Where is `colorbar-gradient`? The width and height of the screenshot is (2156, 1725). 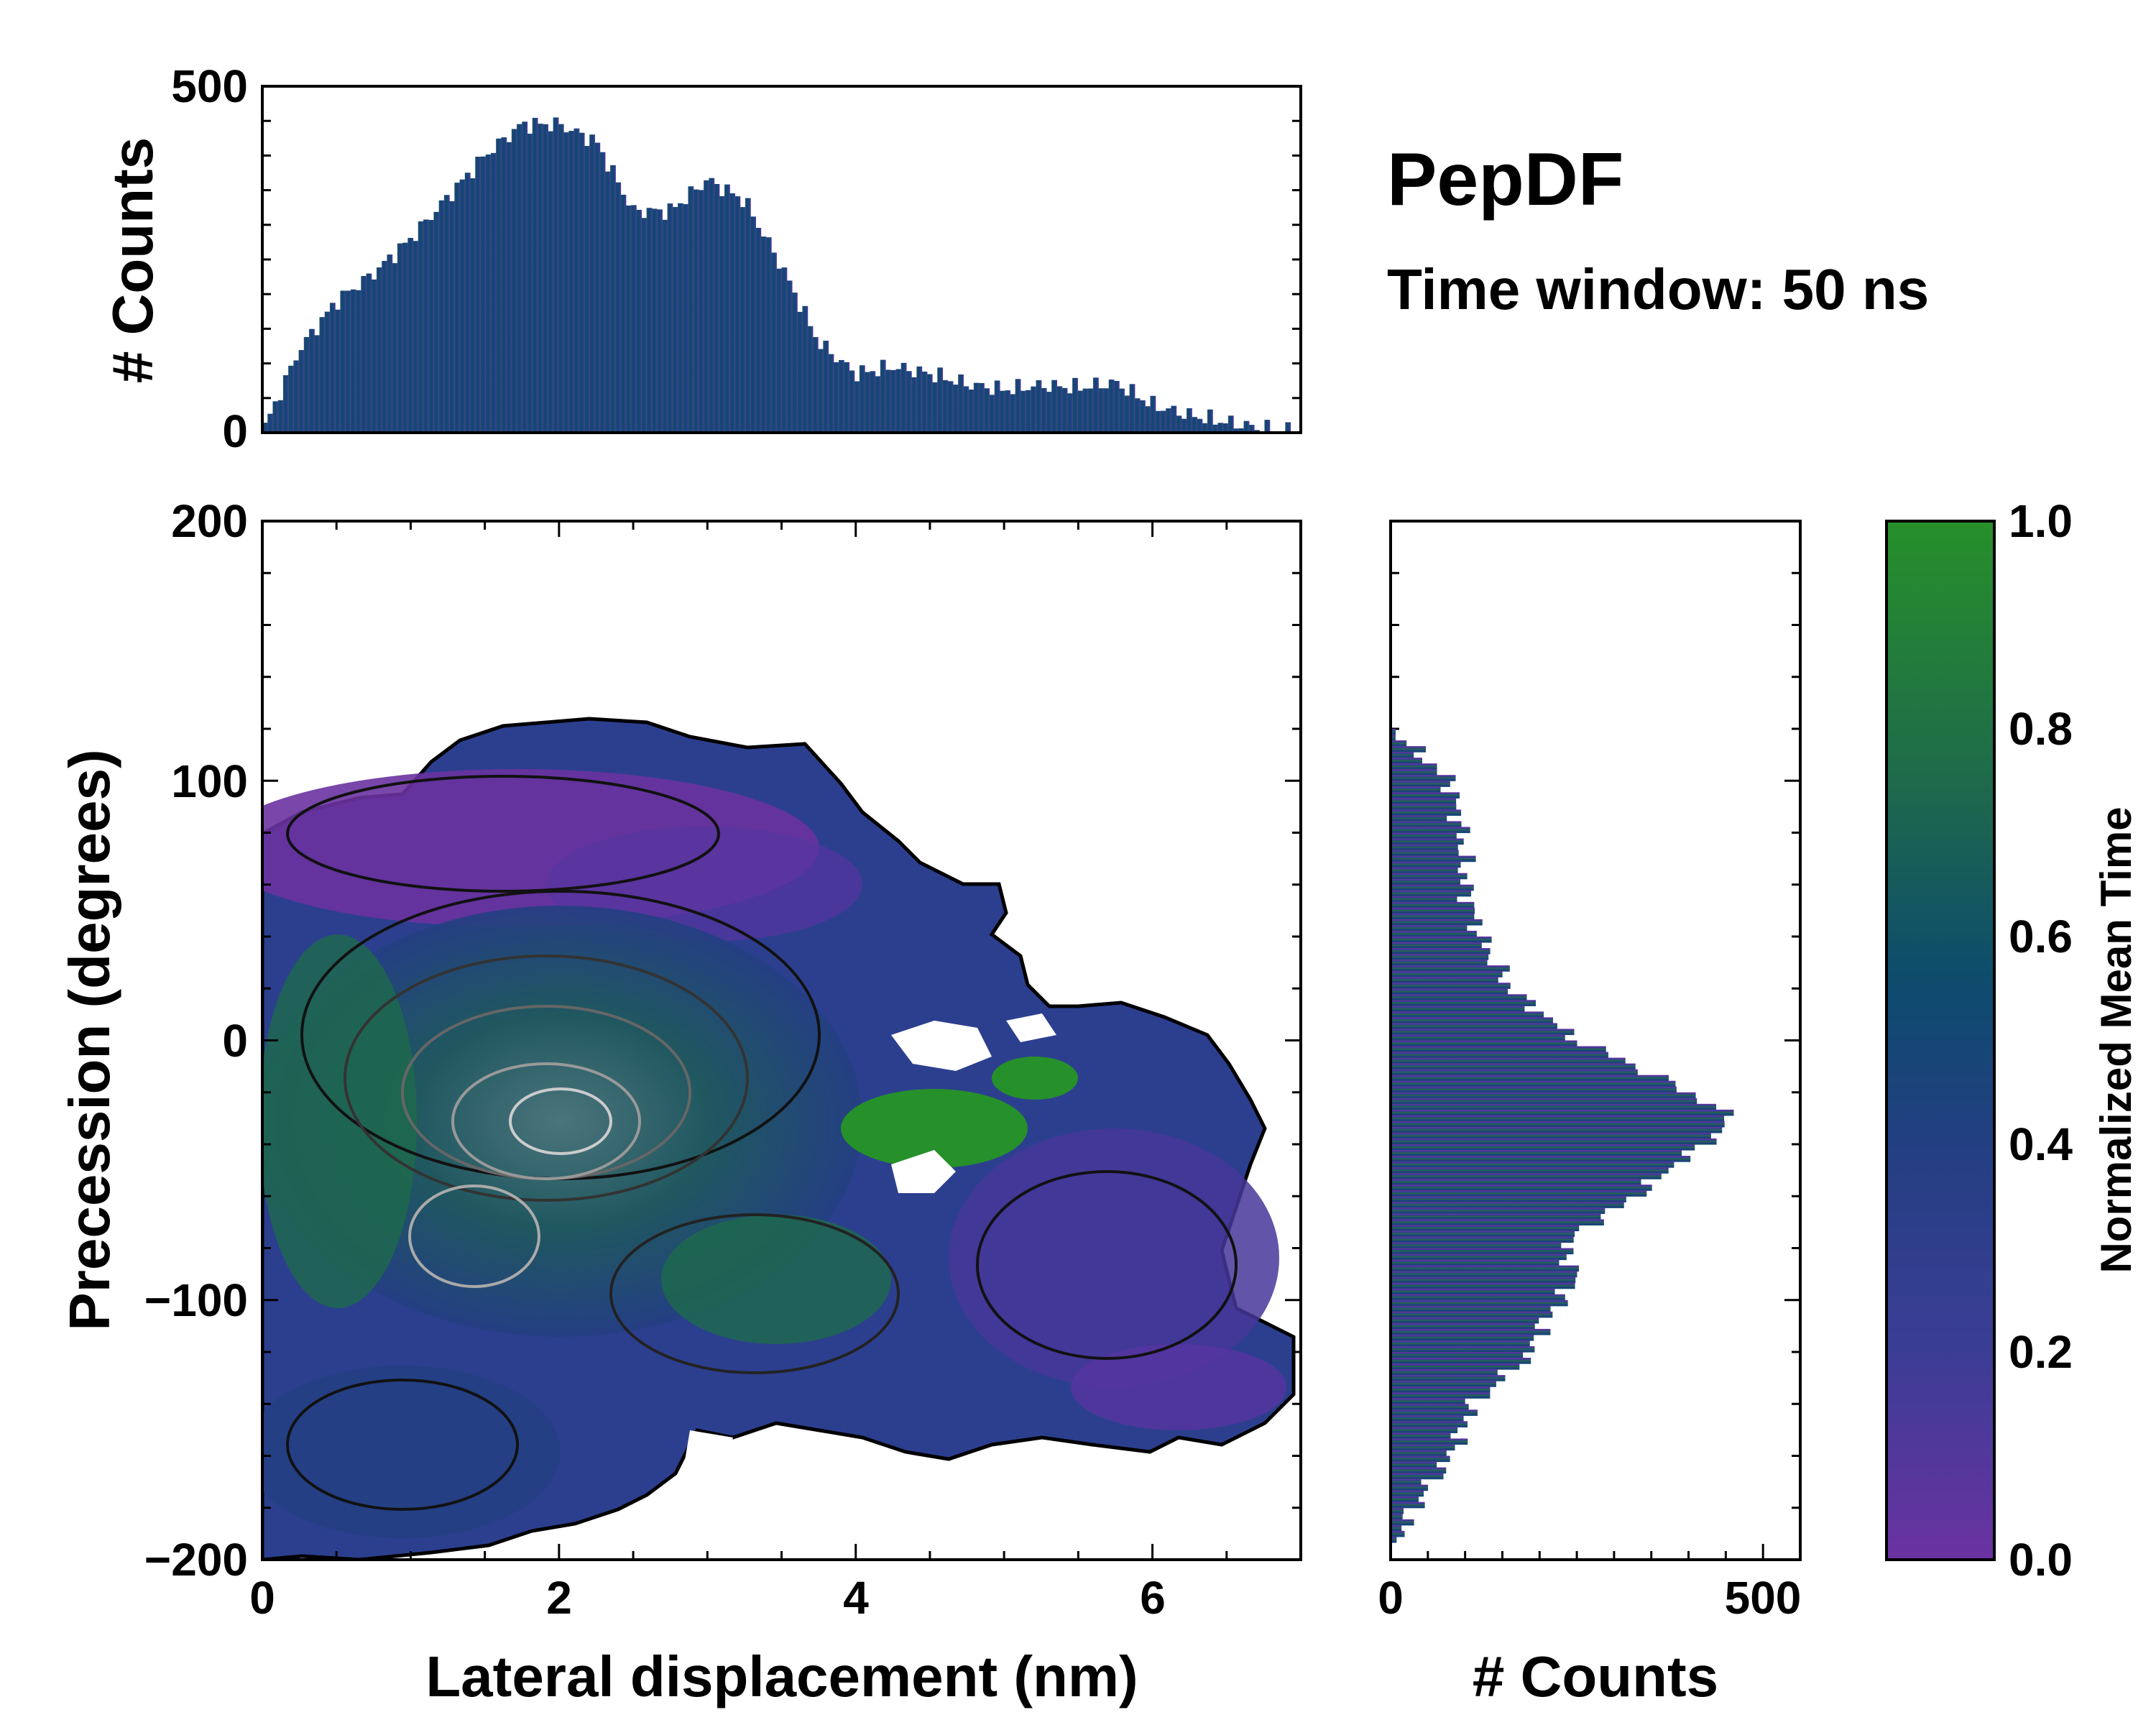
colorbar-gradient is located at coordinates (1940, 1040).